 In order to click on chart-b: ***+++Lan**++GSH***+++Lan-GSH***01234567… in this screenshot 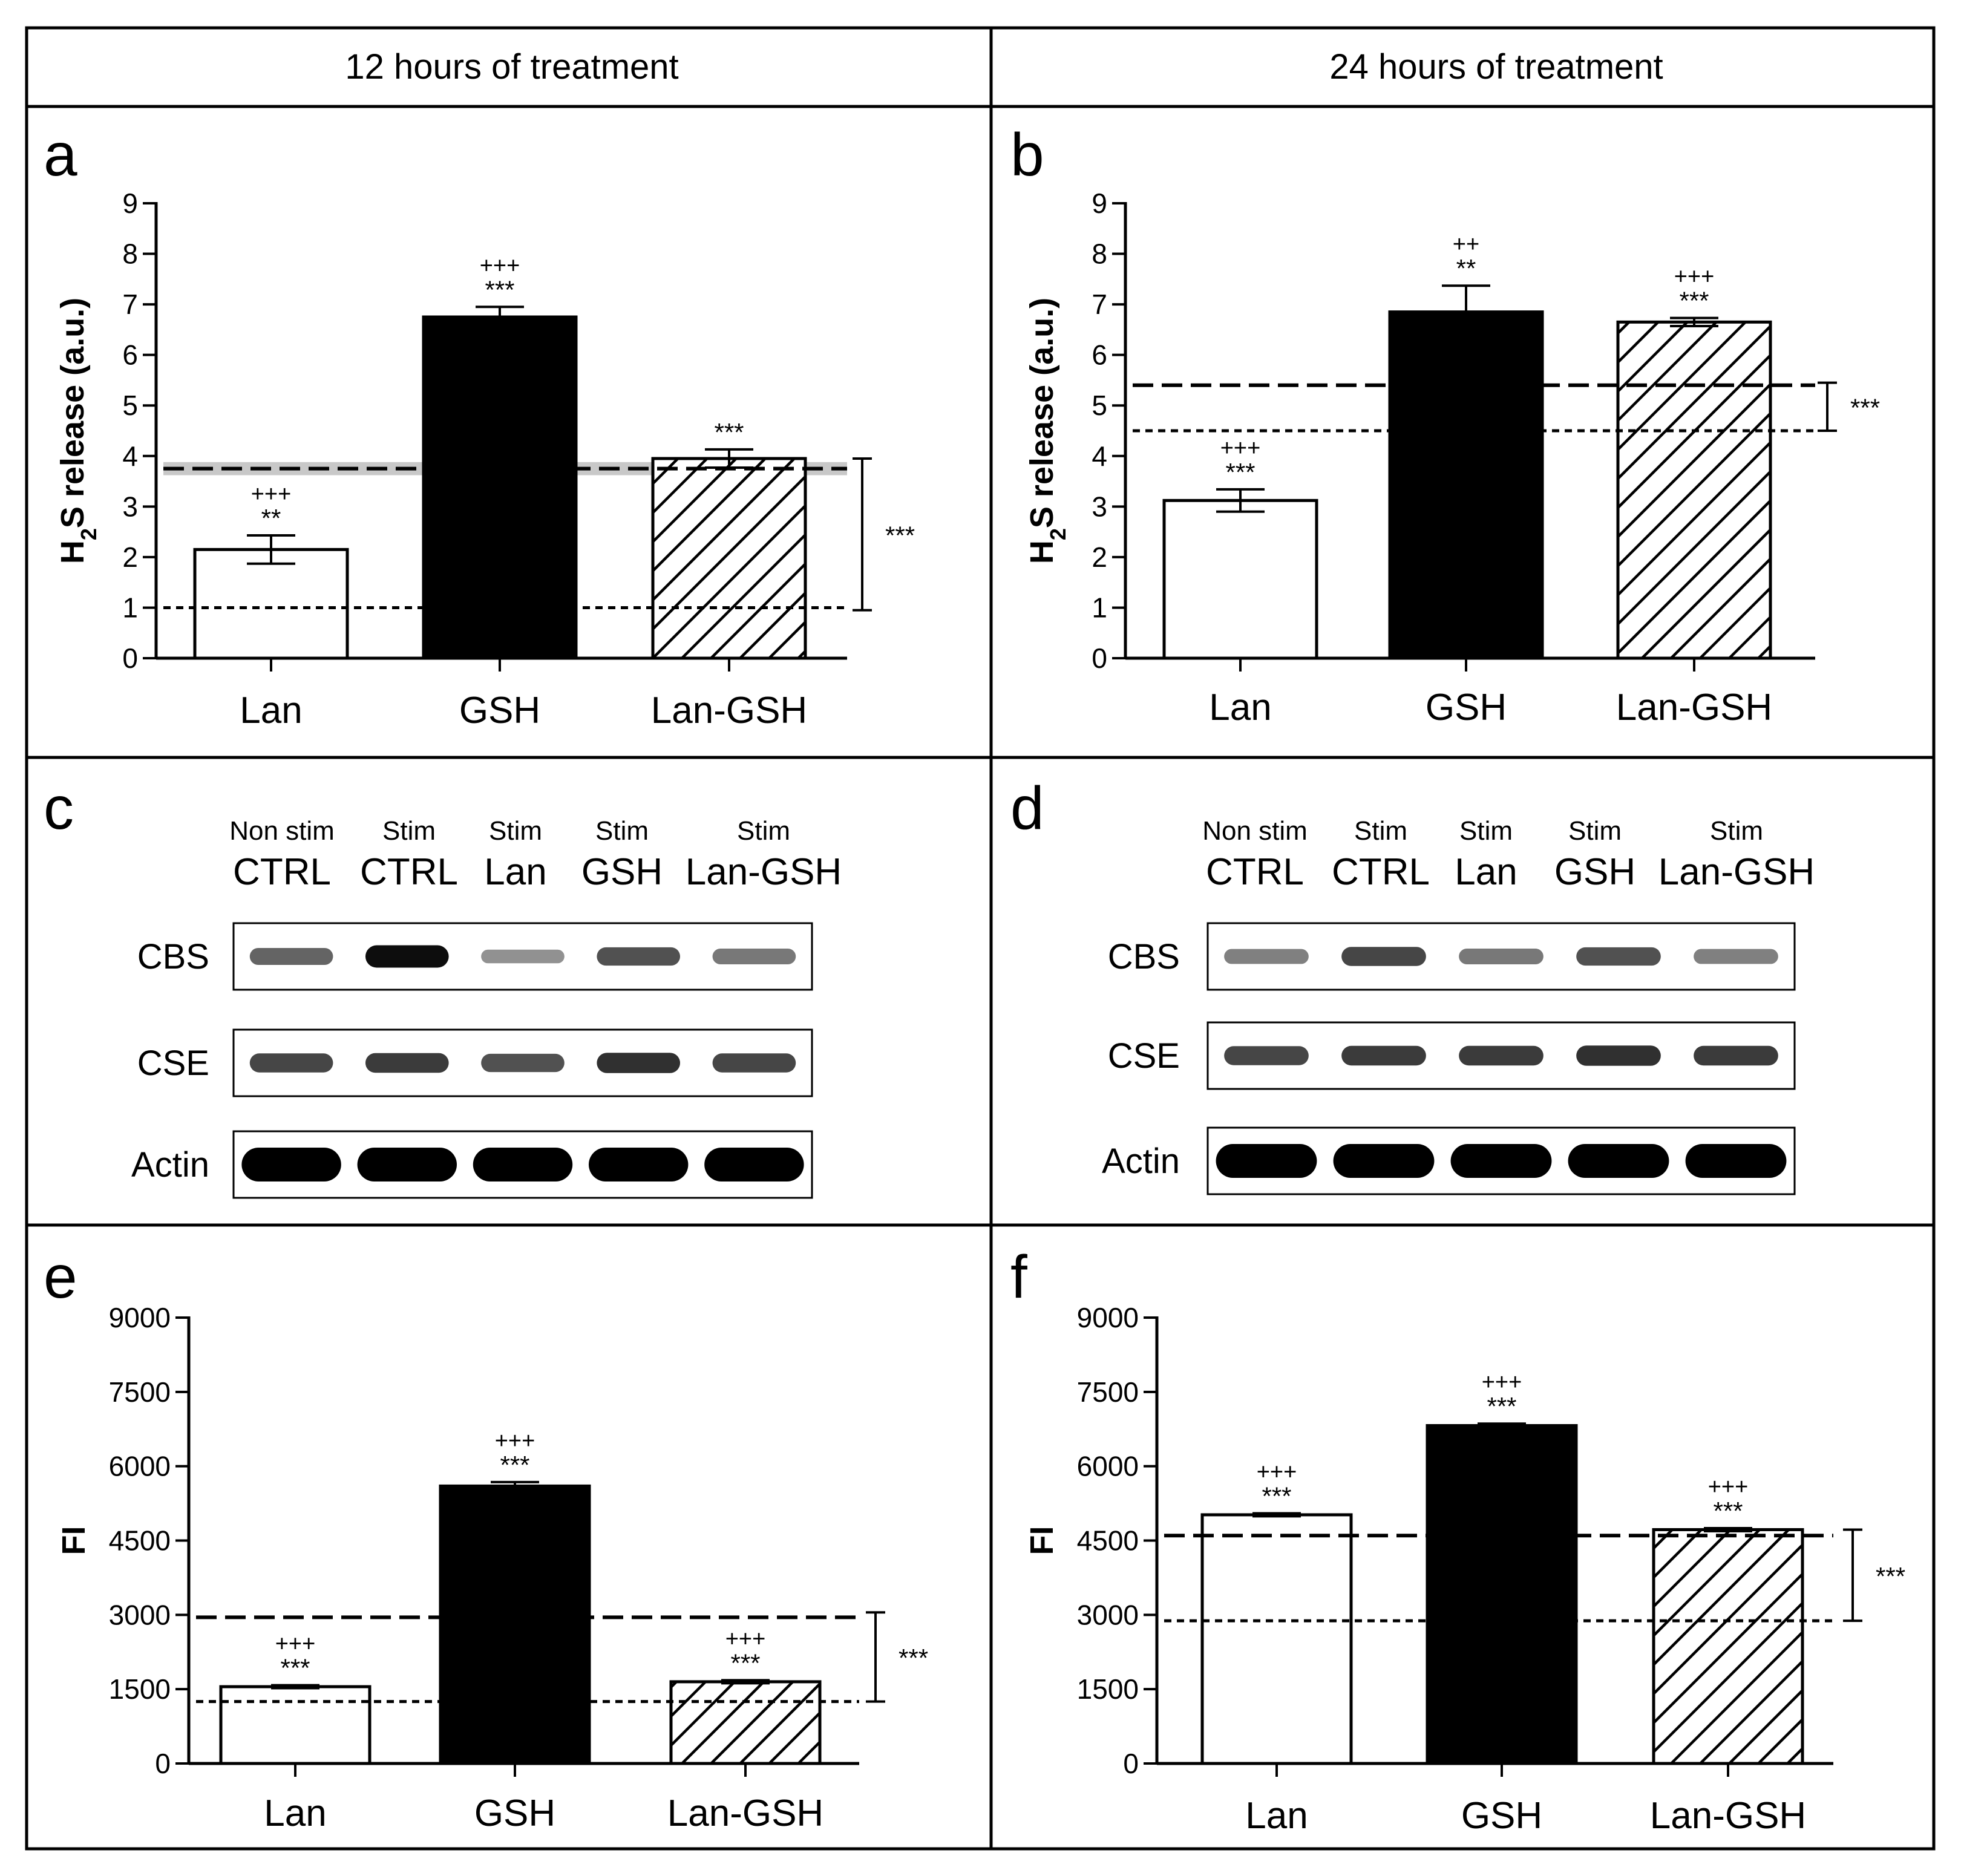, I will do `click(1452, 458)`.